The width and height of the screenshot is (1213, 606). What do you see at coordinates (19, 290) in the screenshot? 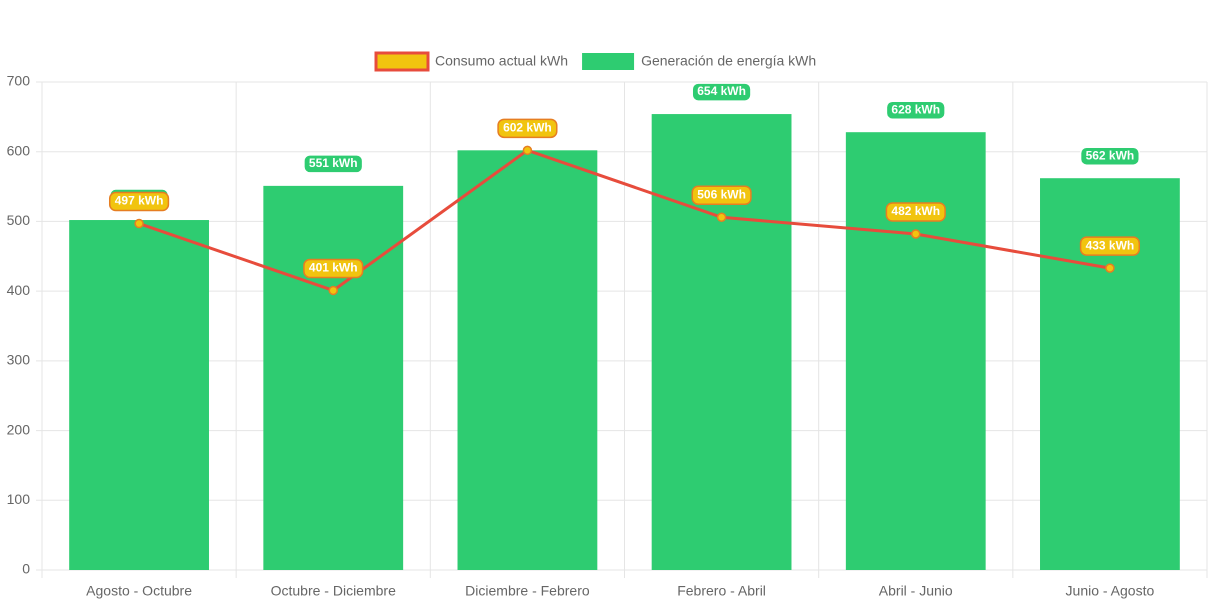
I see `y-tick-label: 400` at bounding box center [19, 290].